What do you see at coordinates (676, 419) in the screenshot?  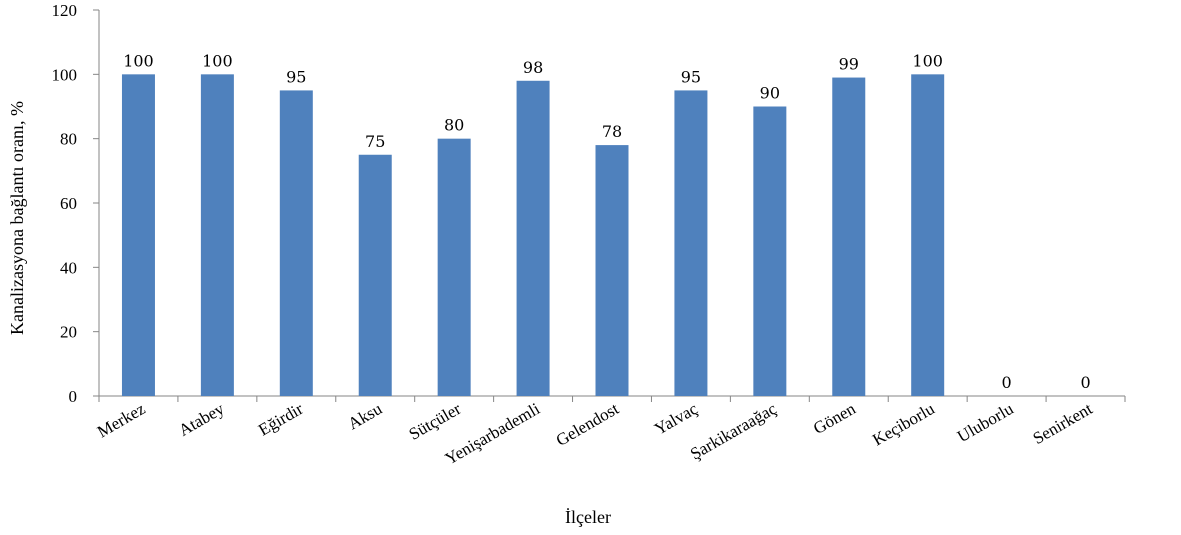 I see `category-label: Yalvaç` at bounding box center [676, 419].